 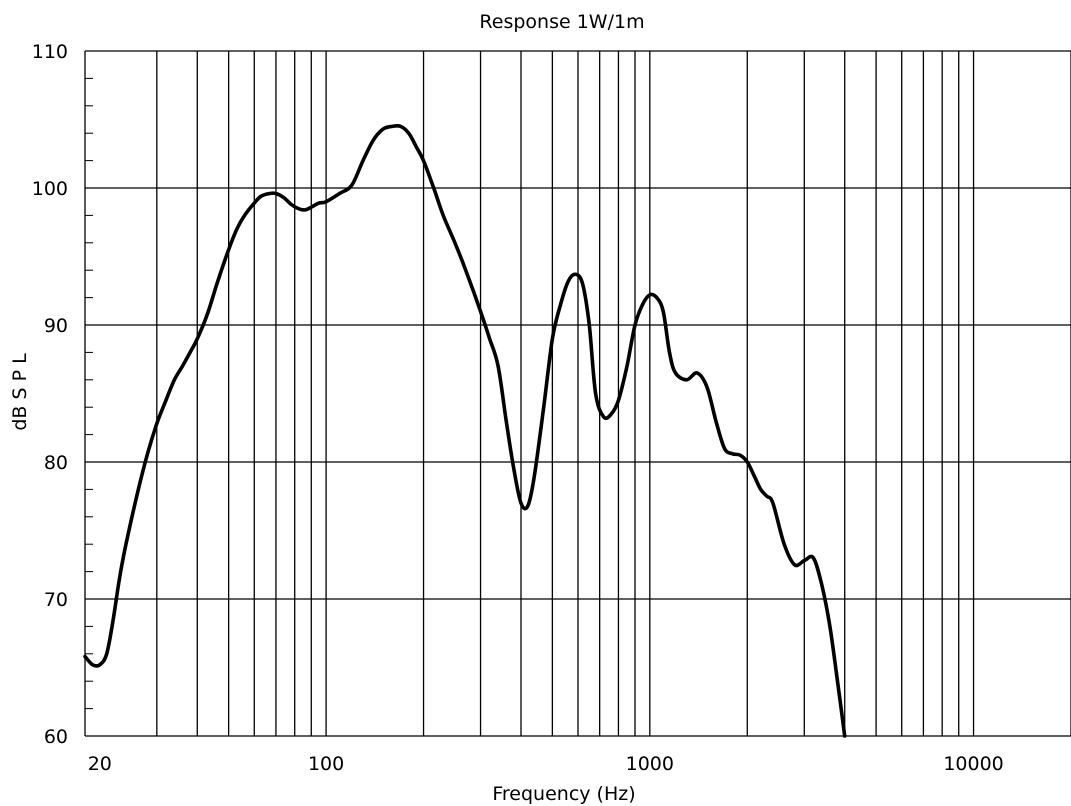 I want to click on y-tick-label: 80, so click(x=56, y=463).